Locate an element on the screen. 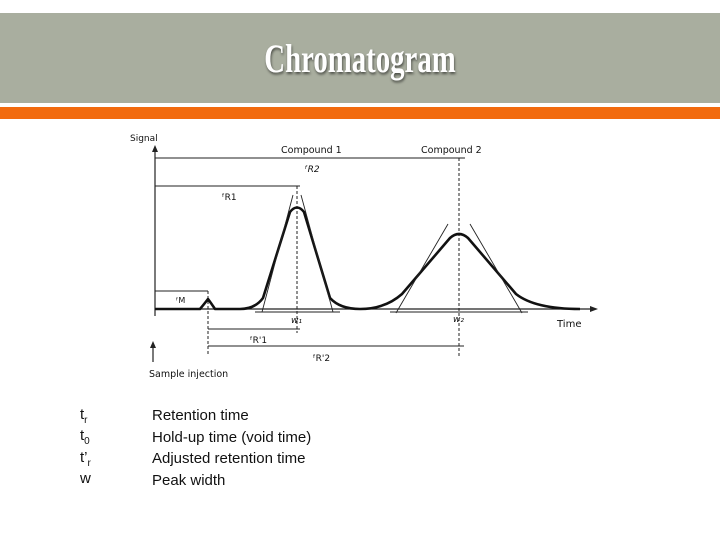 The height and width of the screenshot is (540, 720). w2-label: w₂ is located at coordinates (458, 320).